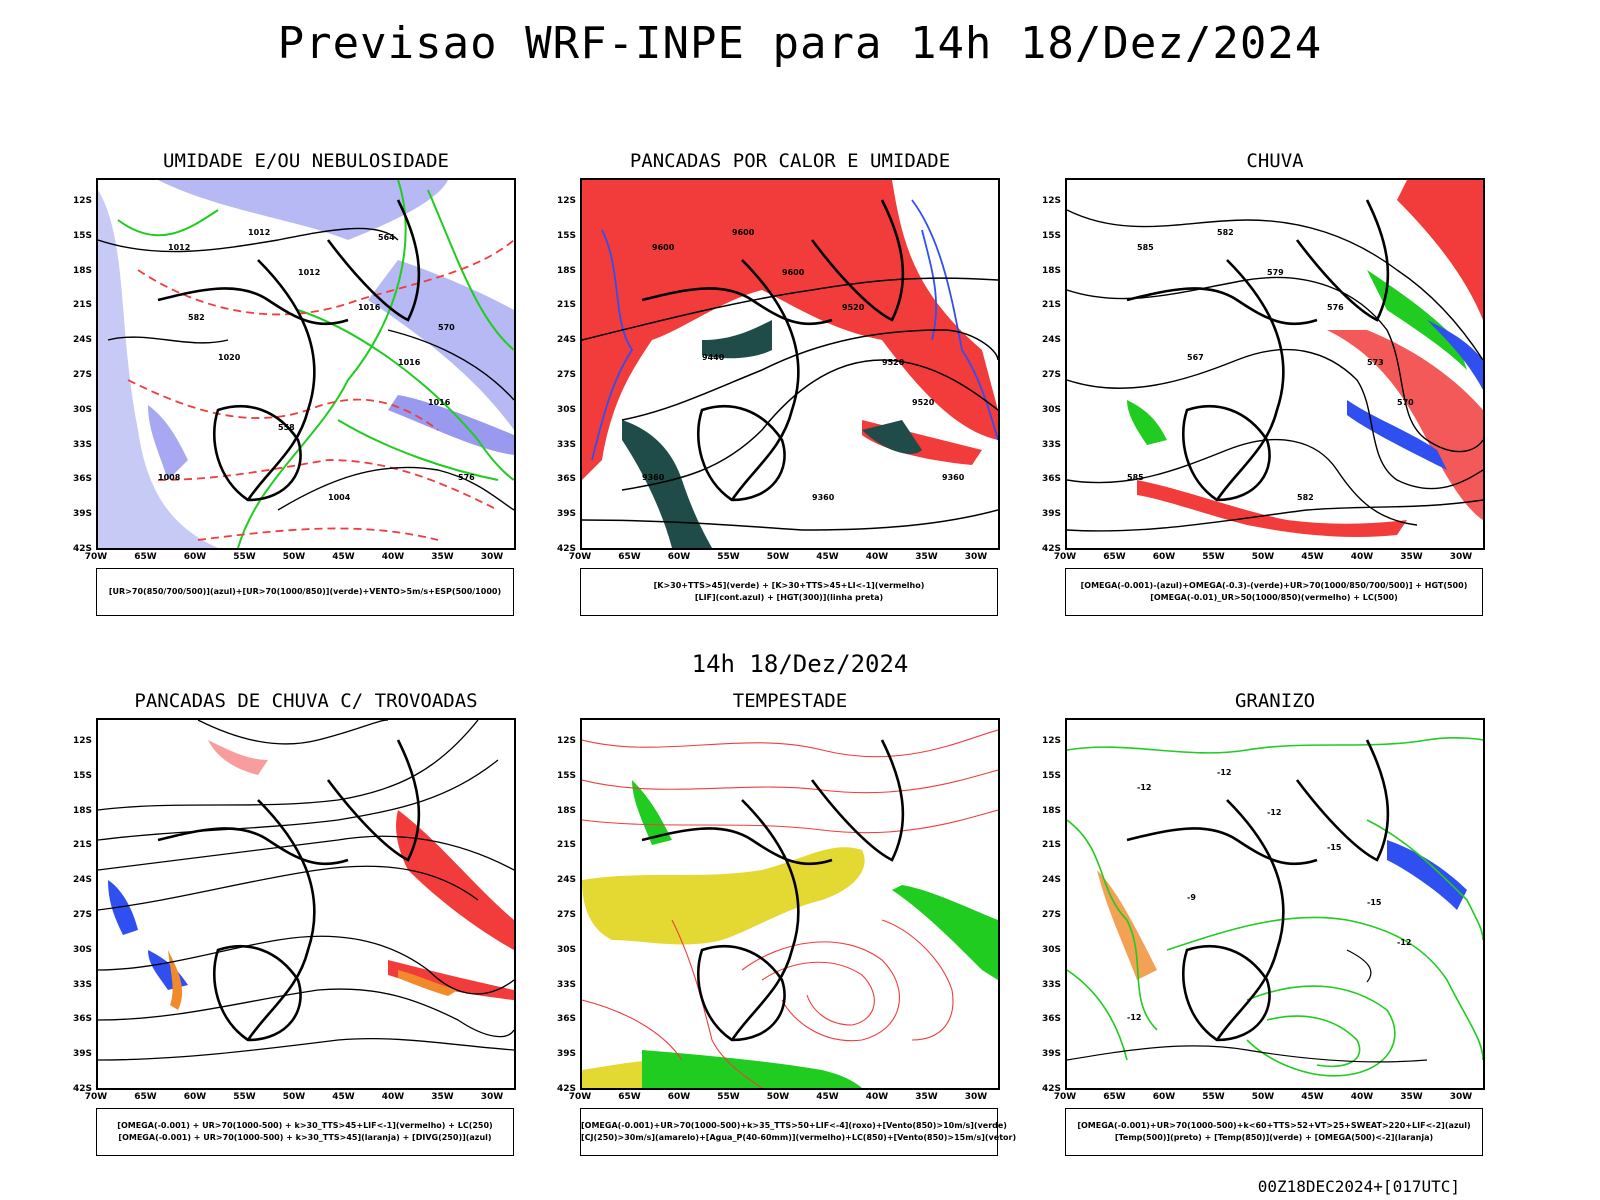 This screenshot has width=1600, height=1200. What do you see at coordinates (169, 477) in the screenshot?
I see `contour-value-label: 1008` at bounding box center [169, 477].